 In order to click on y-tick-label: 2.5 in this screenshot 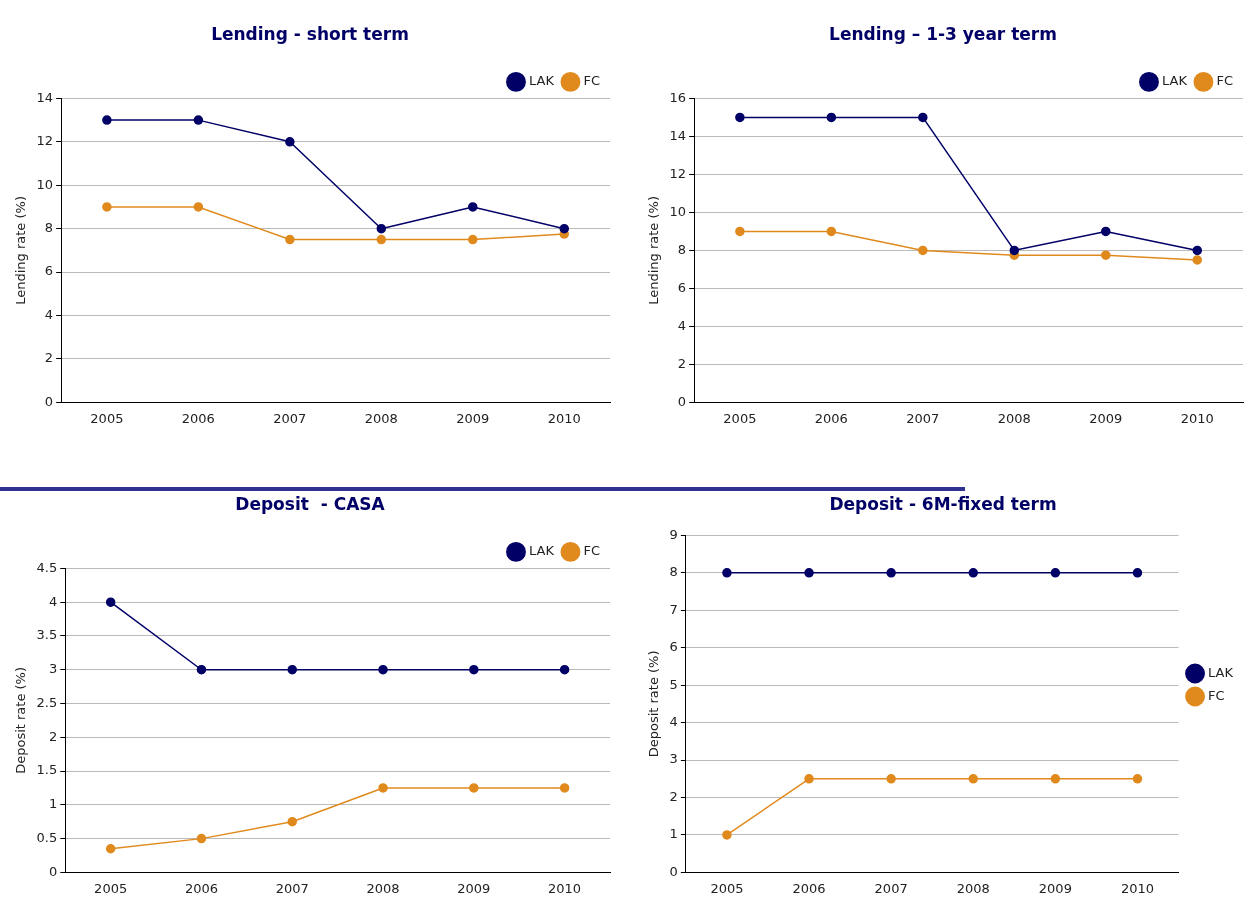, I will do `click(47, 702)`.